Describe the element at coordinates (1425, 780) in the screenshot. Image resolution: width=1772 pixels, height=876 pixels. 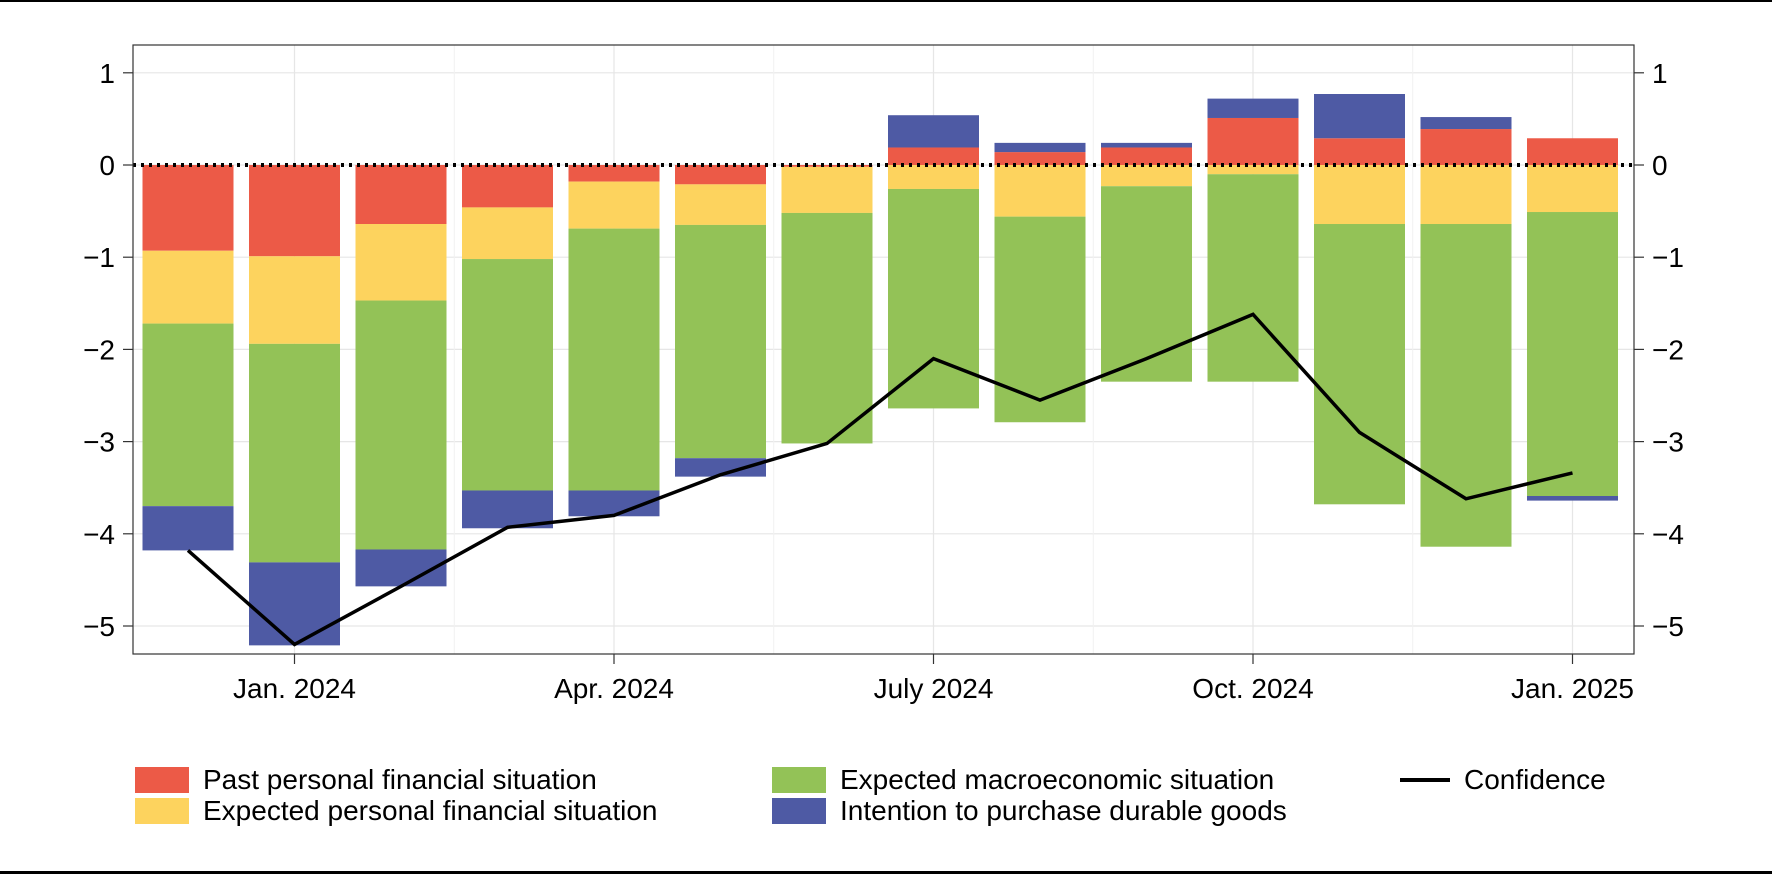
I see `legend-swatch-confidence` at that location.